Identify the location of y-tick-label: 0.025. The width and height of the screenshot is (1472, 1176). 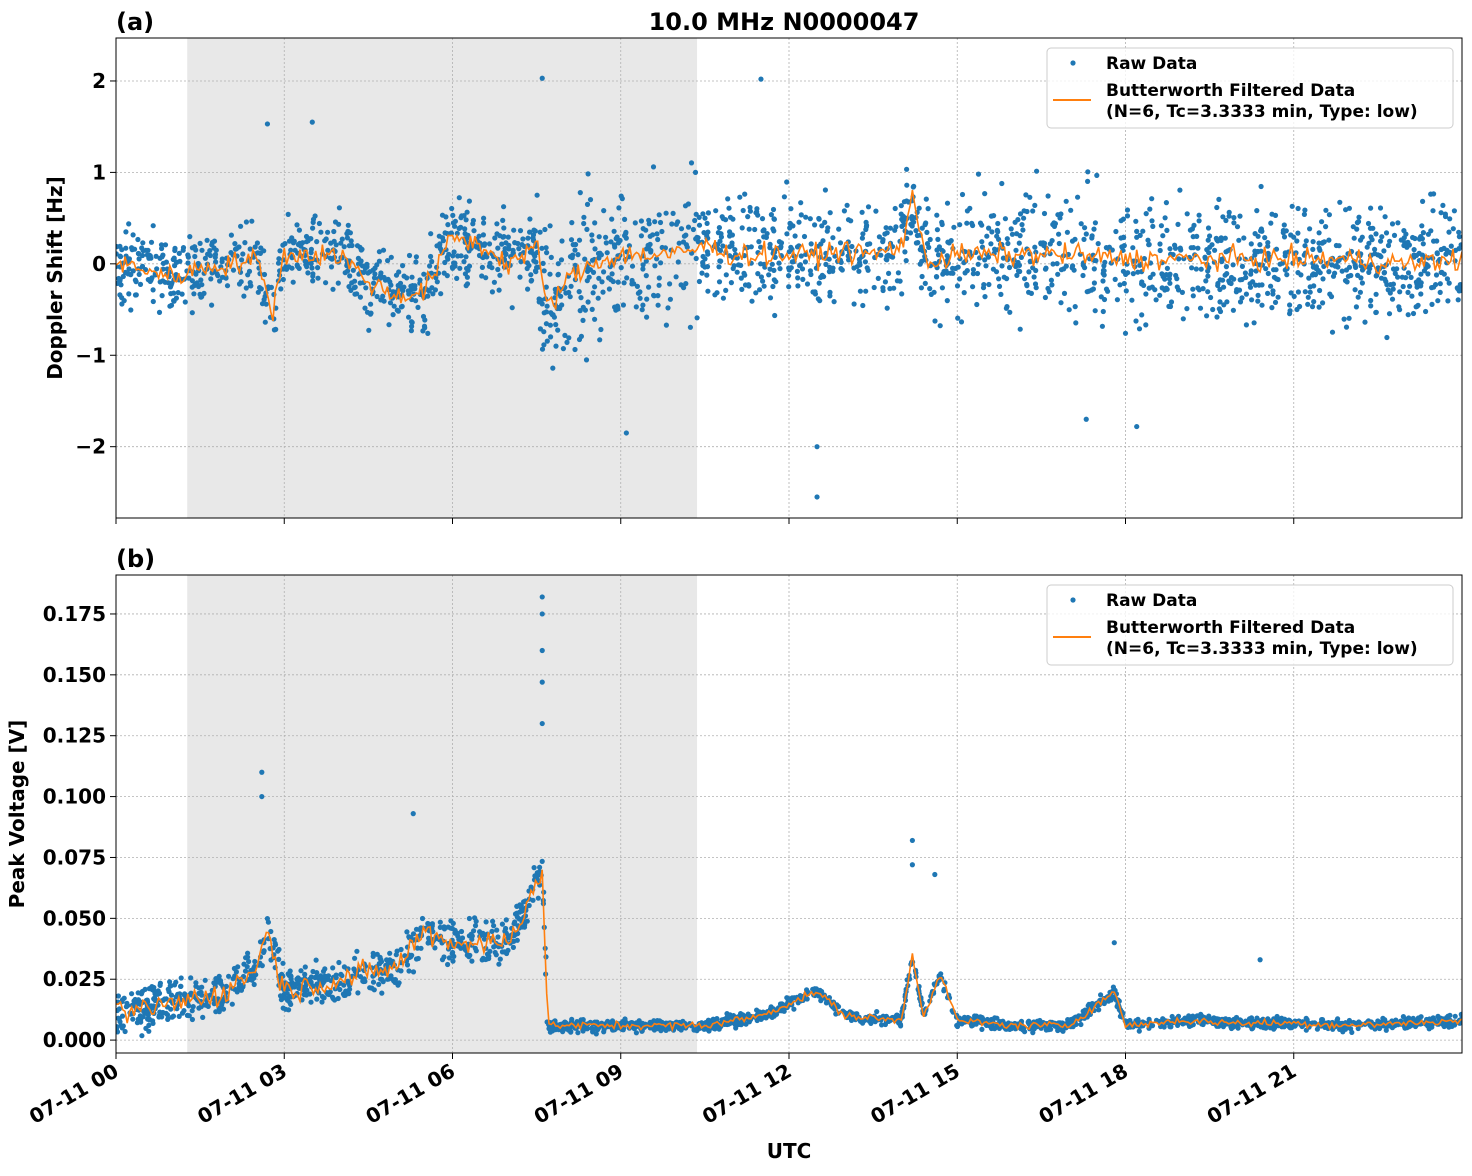
(74, 979).